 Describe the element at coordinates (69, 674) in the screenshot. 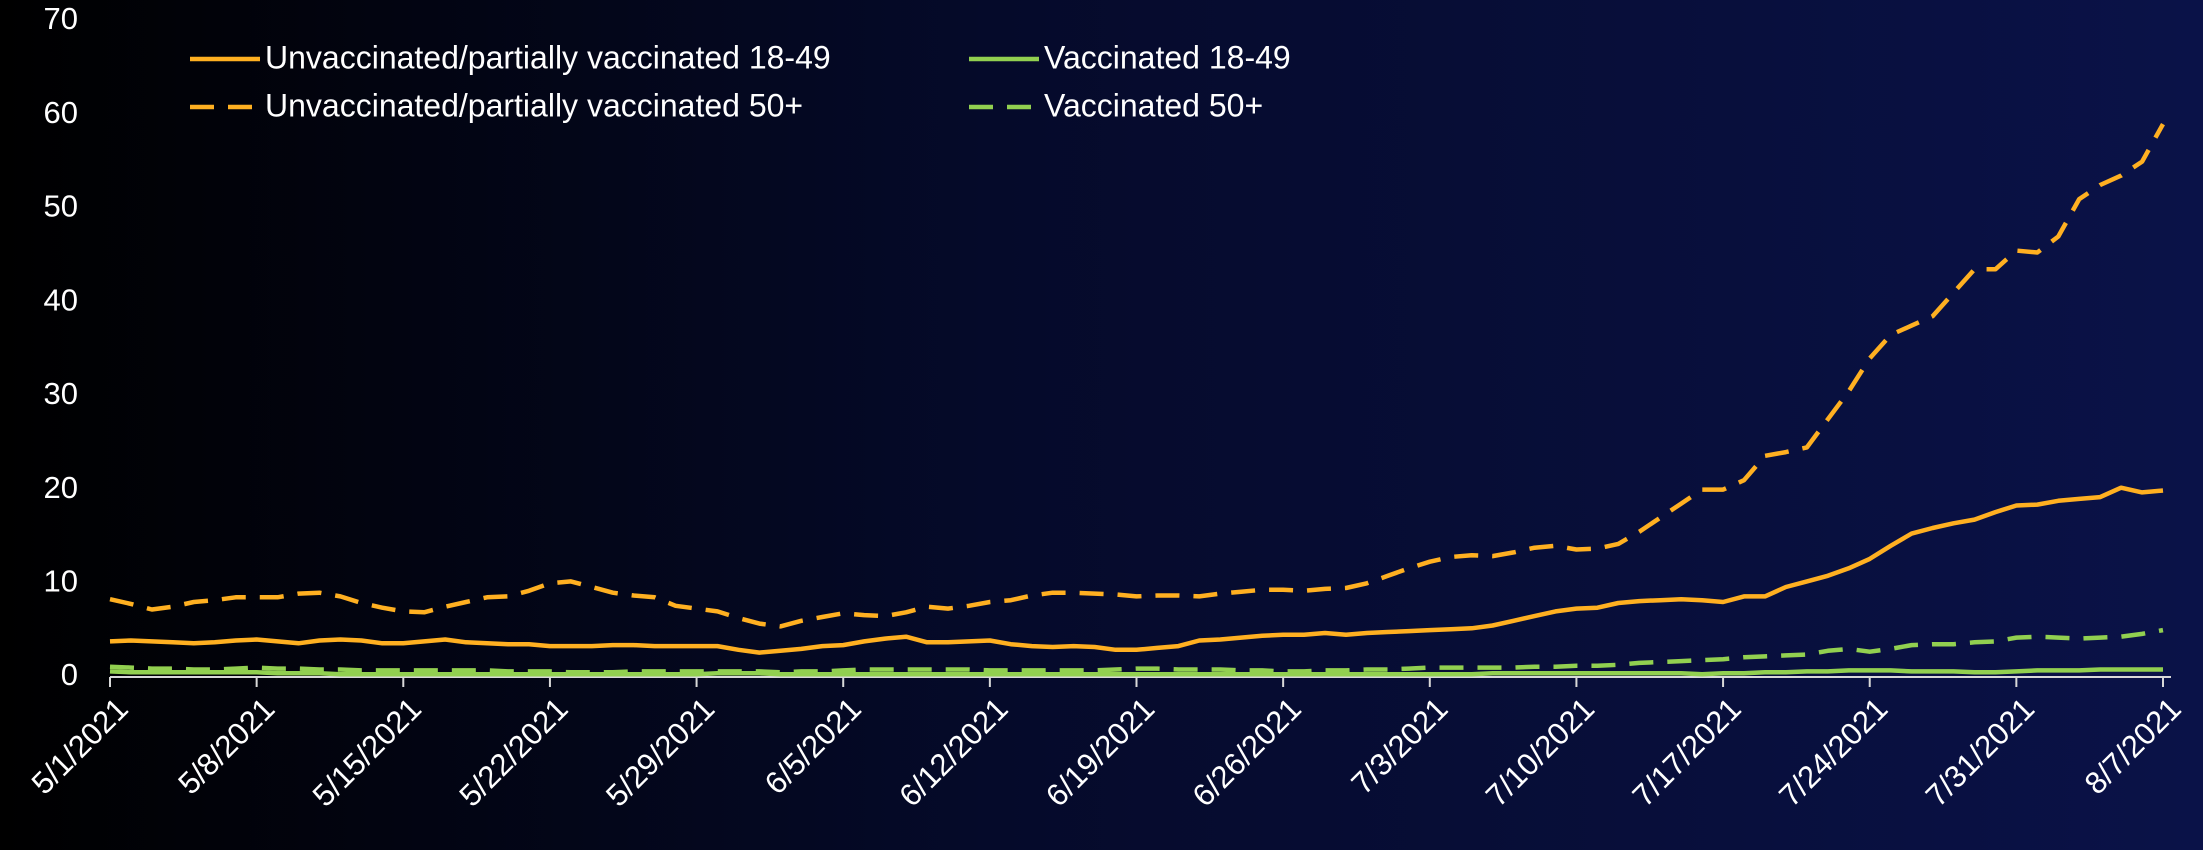

I see `y-tick-label: 0` at that location.